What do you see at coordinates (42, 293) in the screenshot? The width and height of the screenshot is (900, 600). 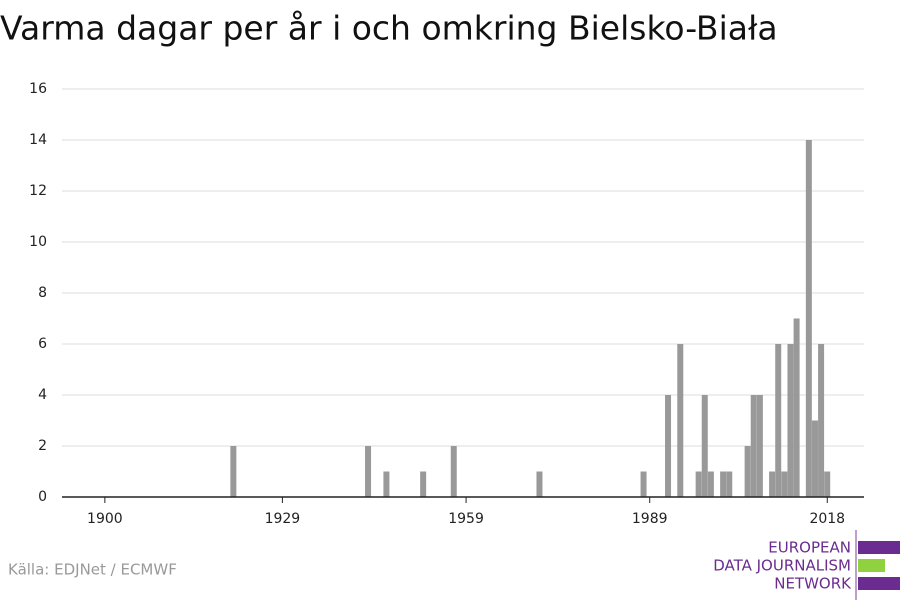 I see `y-tick-label: 8` at bounding box center [42, 293].